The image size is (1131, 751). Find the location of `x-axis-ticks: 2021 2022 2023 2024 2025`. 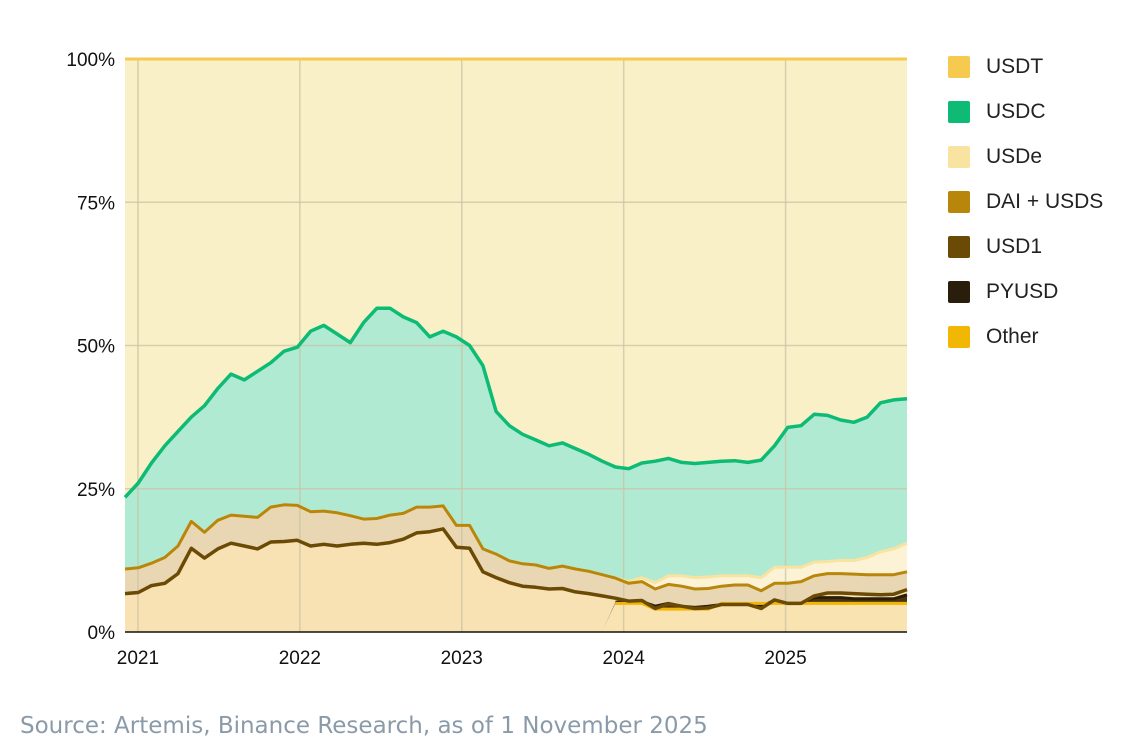

x-axis-ticks: 2021 2022 2023 2024 2025 is located at coordinates (462, 658).